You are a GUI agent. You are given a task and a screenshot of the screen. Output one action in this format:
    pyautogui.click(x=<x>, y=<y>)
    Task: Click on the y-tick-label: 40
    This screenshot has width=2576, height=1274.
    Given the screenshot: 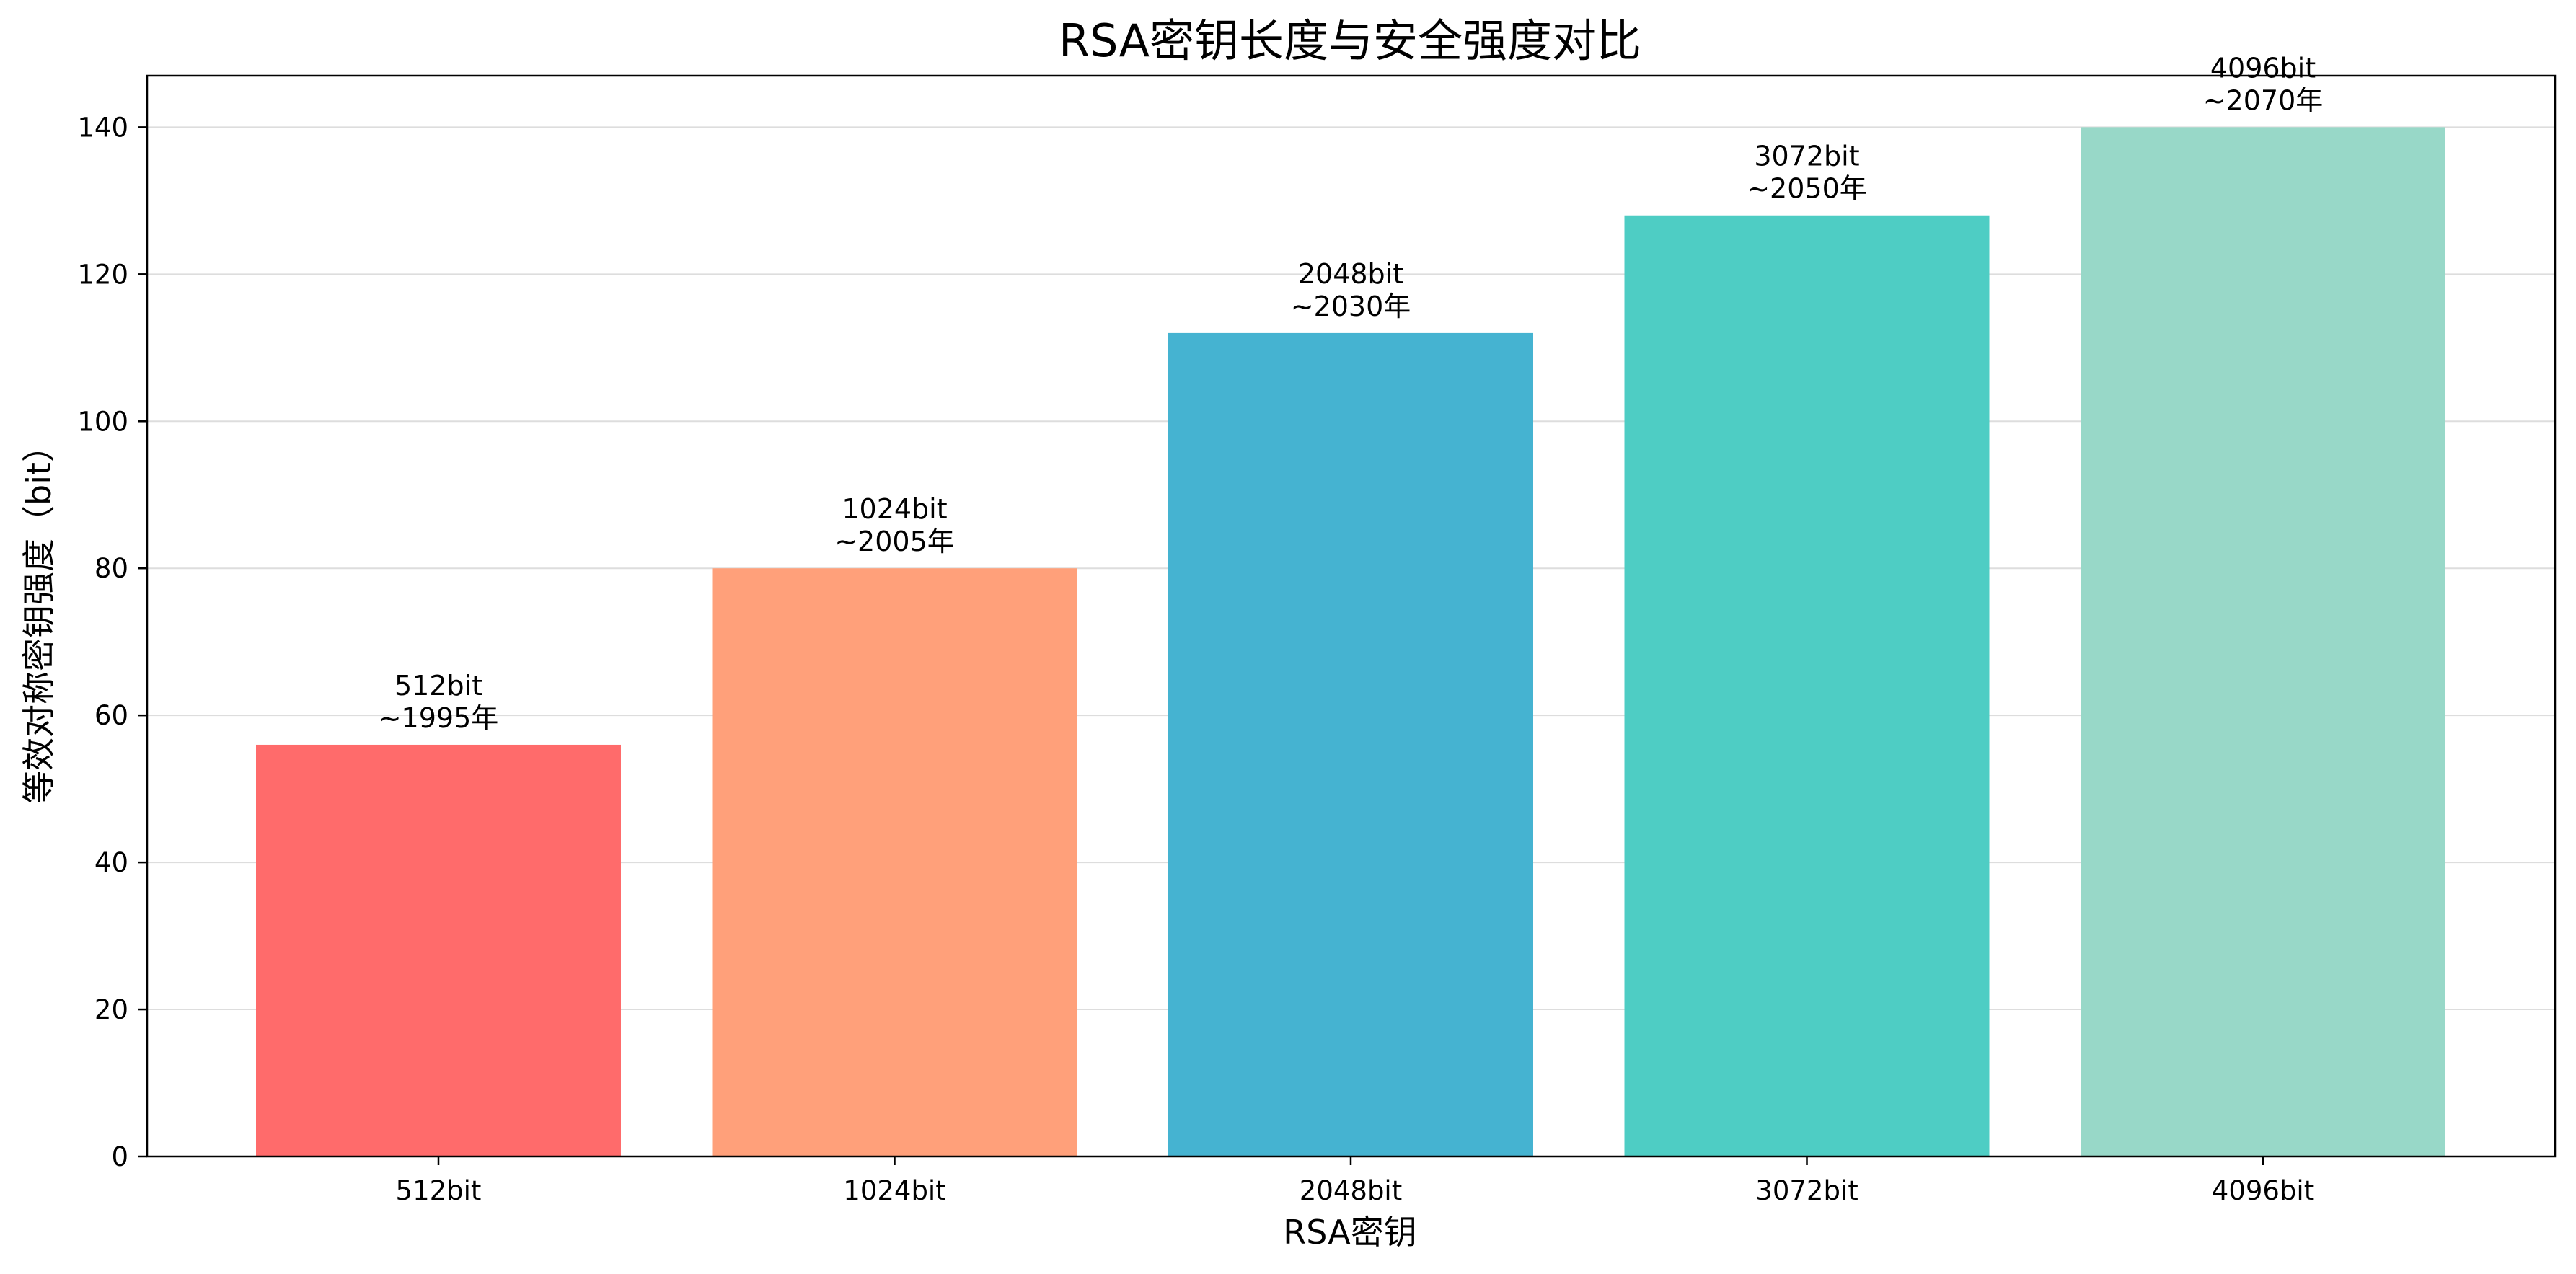 What is the action you would take?
    pyautogui.click(x=111, y=862)
    